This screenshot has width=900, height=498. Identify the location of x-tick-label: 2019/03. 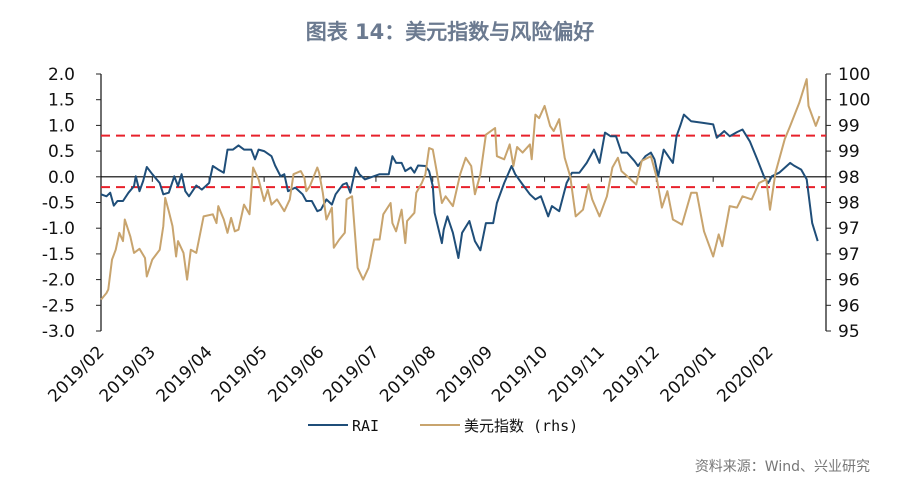
(128, 374).